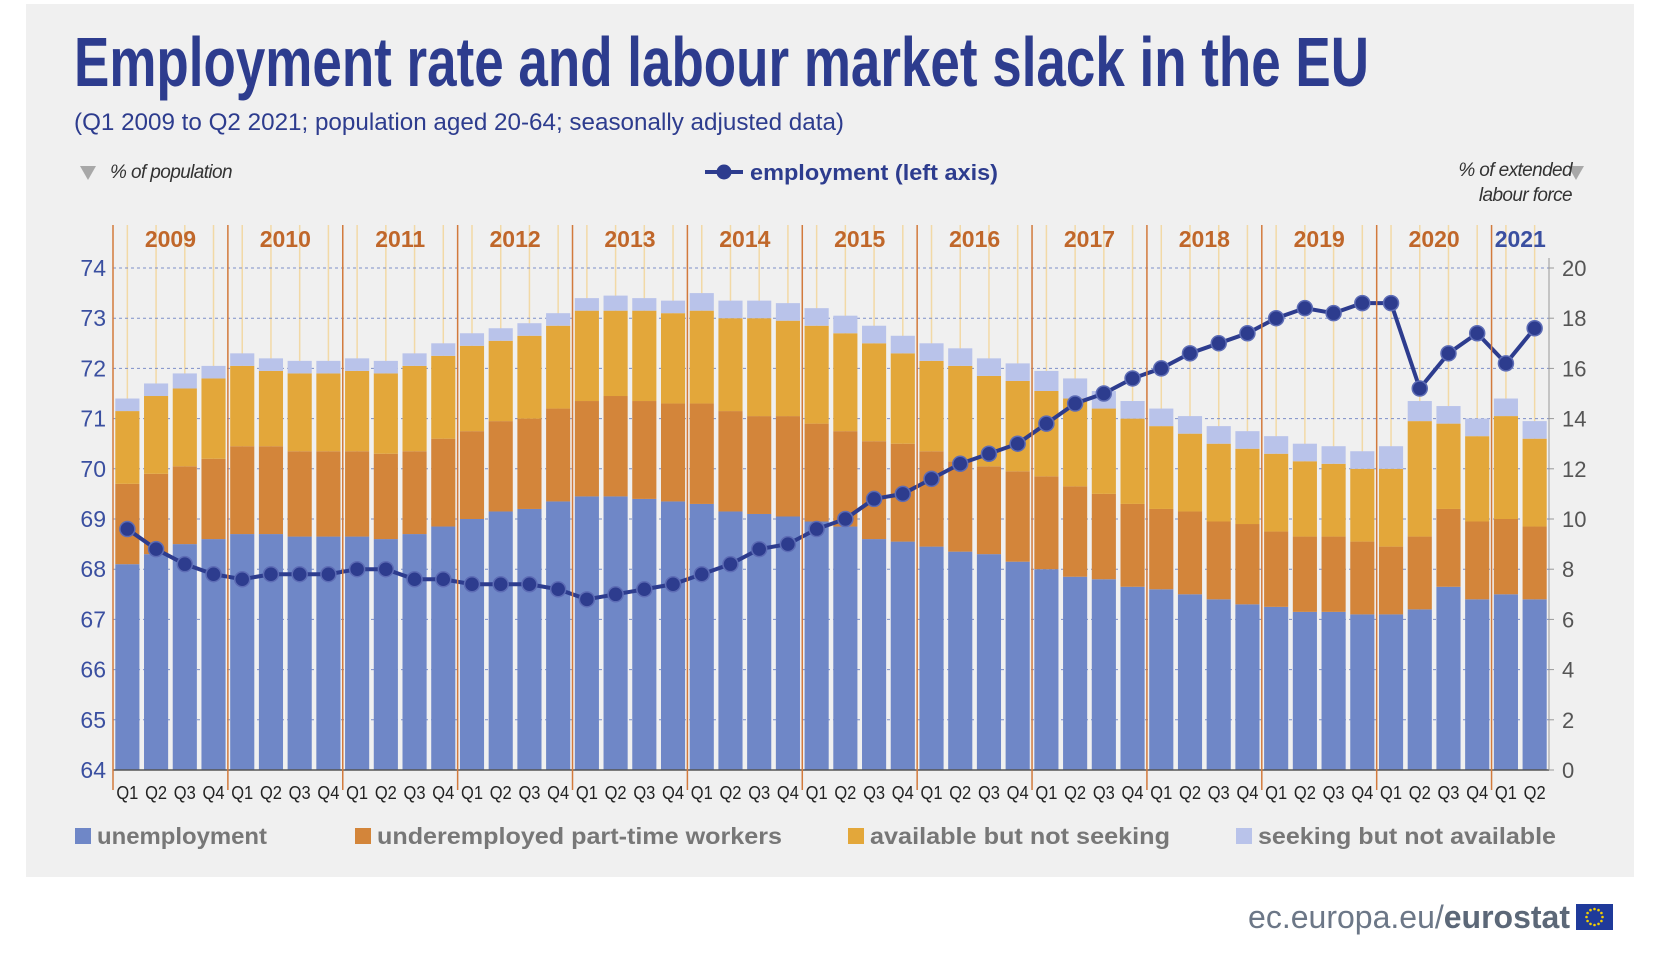 This screenshot has width=1664, height=958. Describe the element at coordinates (1020, 836) in the screenshot. I see `legend-label: available but not seeking` at that location.